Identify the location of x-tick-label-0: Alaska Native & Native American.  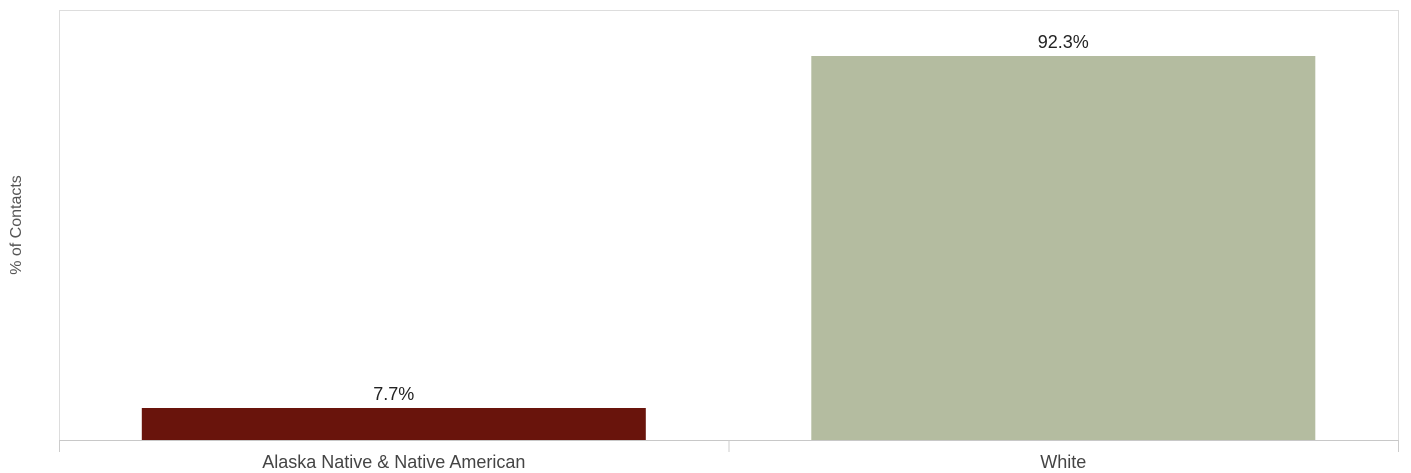
(393, 462).